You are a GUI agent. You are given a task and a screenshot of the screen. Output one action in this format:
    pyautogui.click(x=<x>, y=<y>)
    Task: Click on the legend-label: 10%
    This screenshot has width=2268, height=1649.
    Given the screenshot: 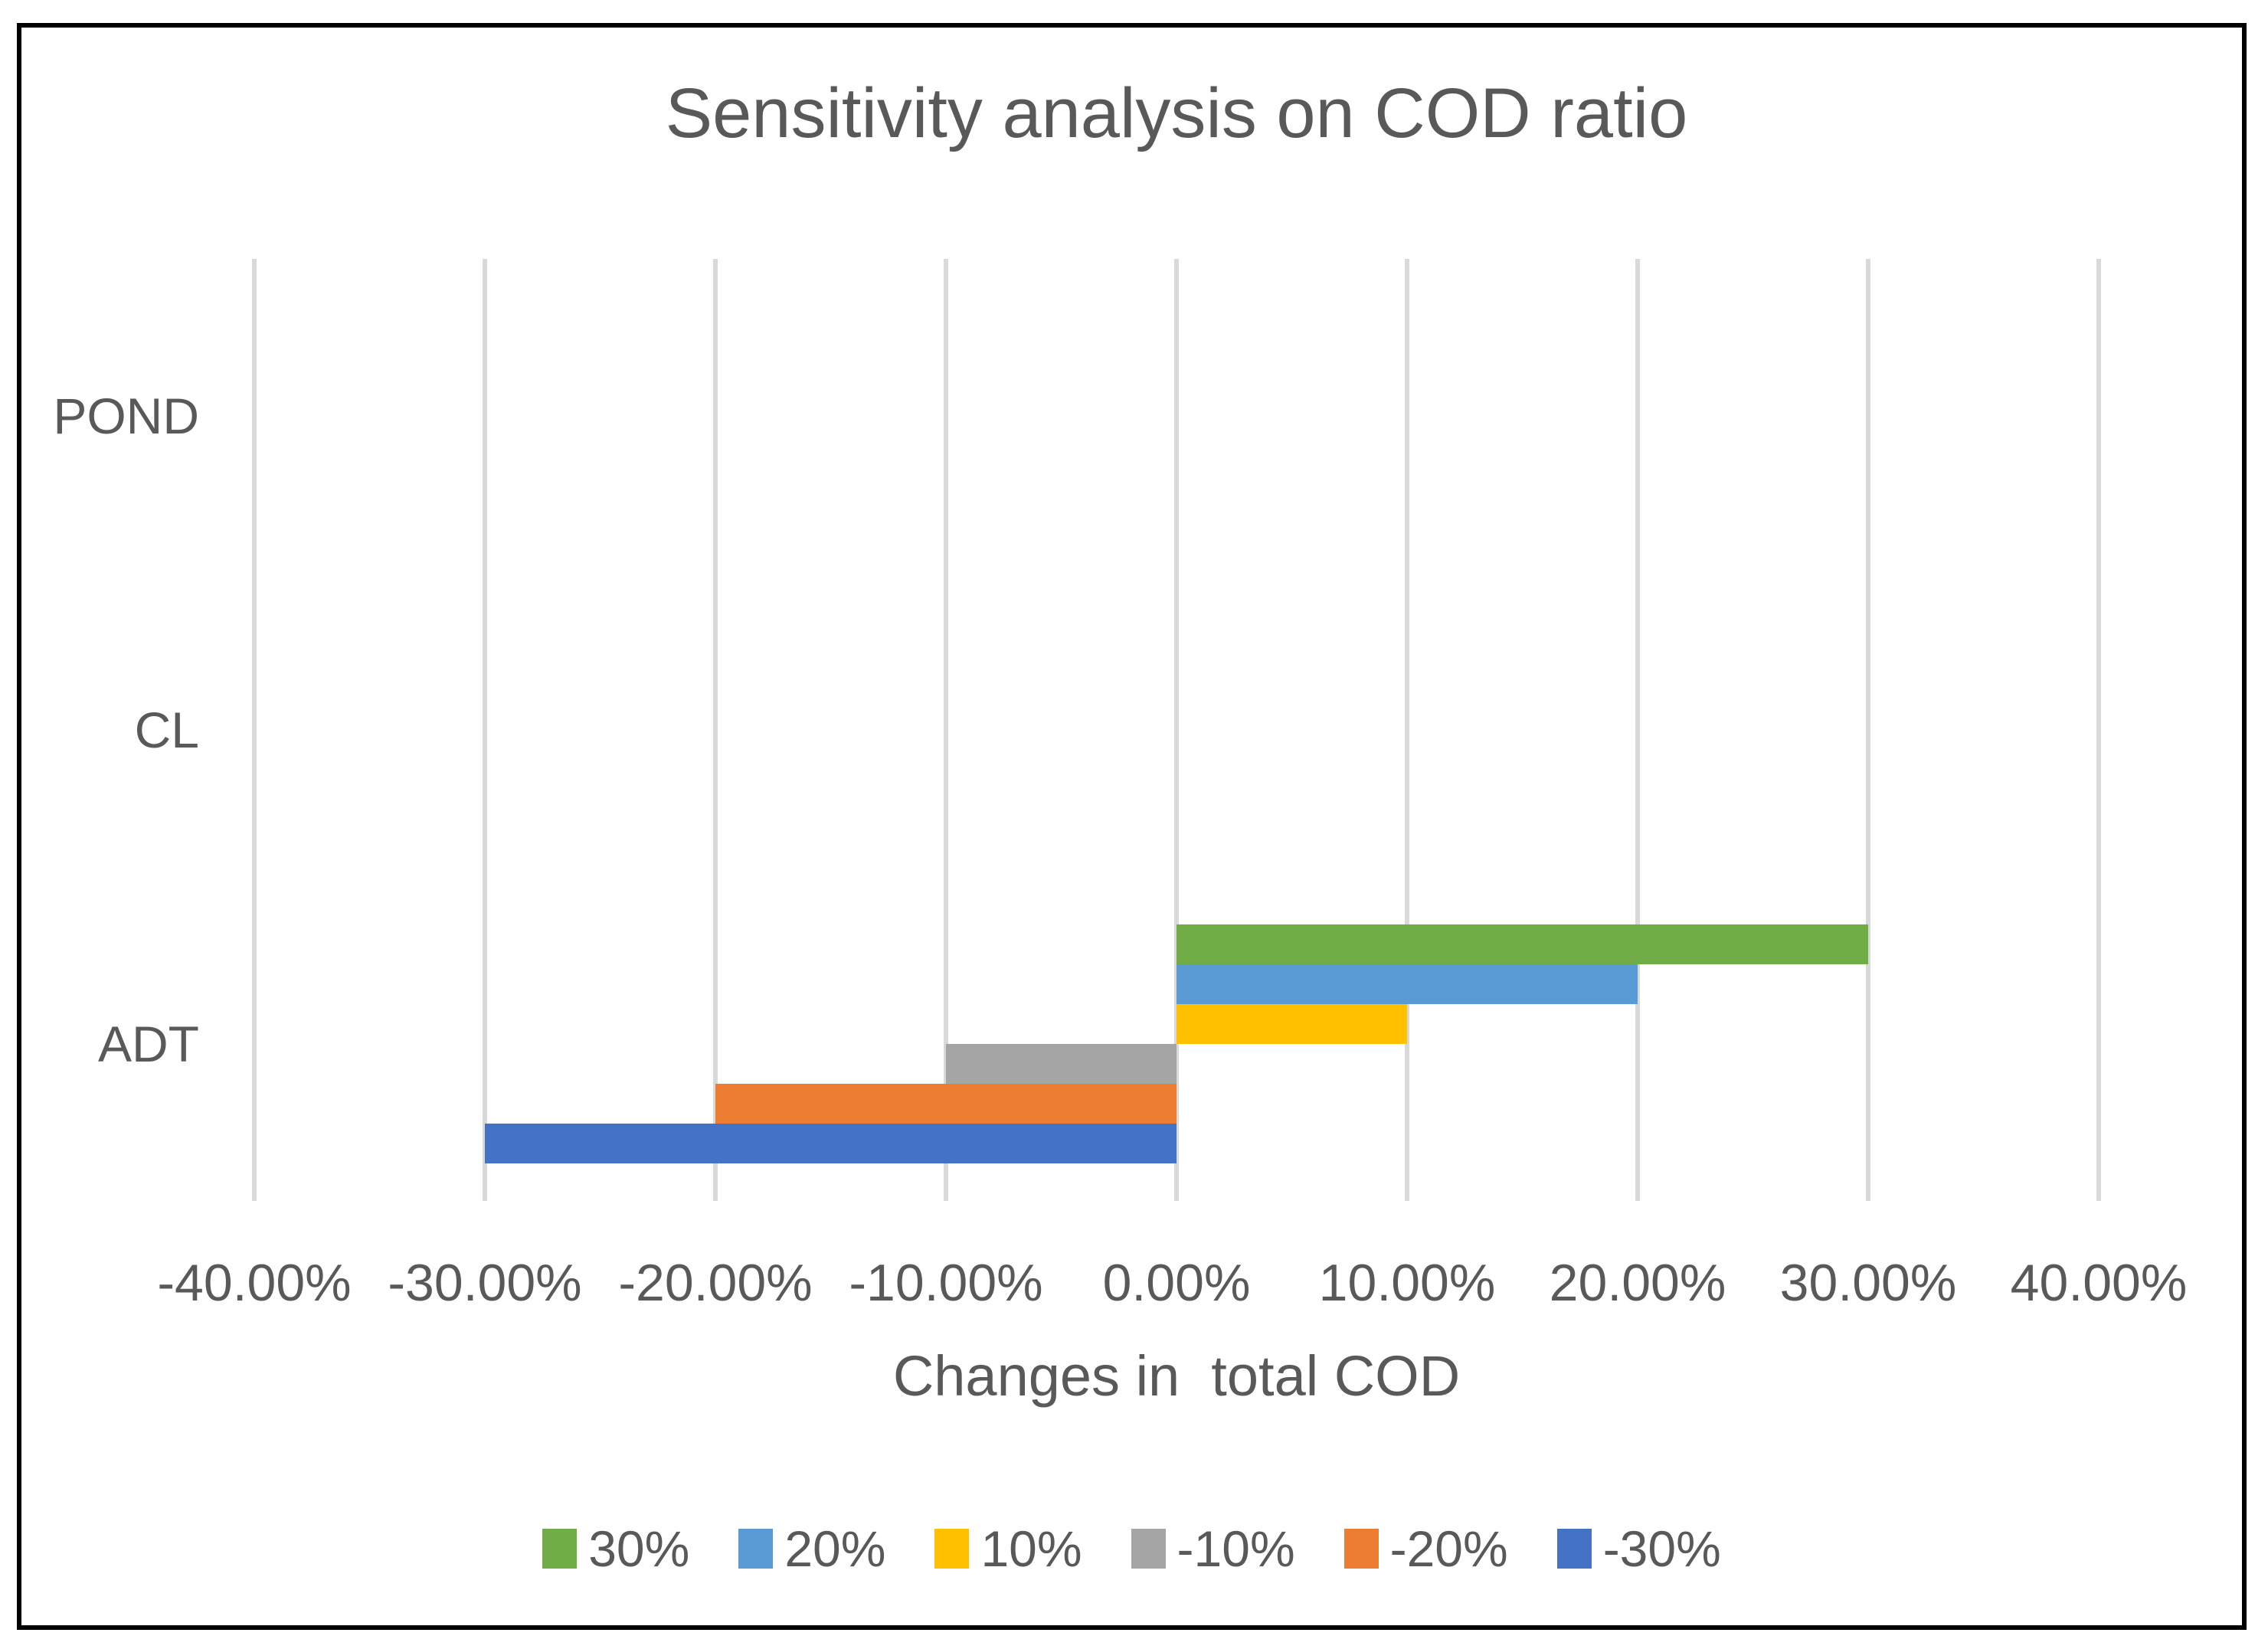 What is the action you would take?
    pyautogui.click(x=1031, y=1548)
    